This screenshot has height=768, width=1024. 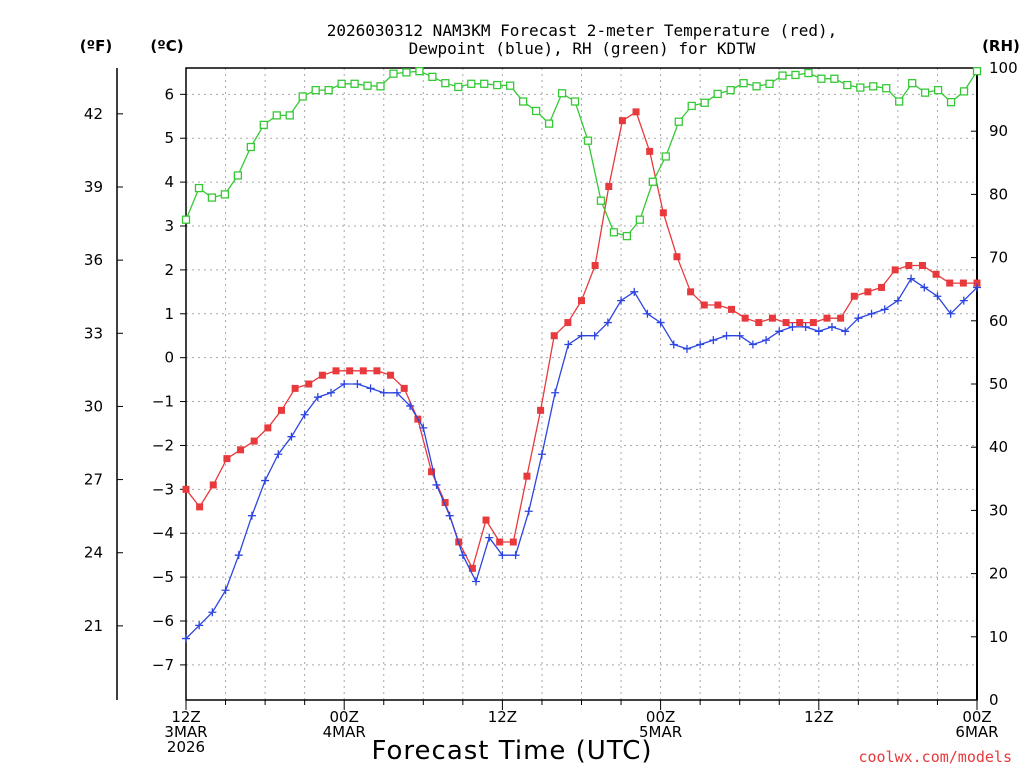 I want to click on fahrenheit-tick-label: 42, so click(x=93, y=114).